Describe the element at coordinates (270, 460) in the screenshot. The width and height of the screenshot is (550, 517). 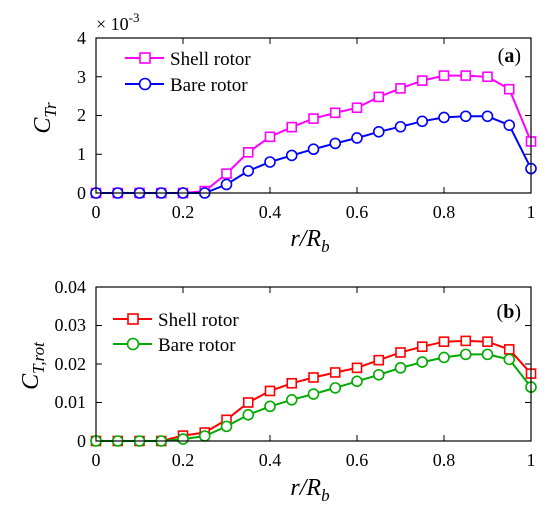
I see `panel-b-xtick-label: 0.4` at that location.